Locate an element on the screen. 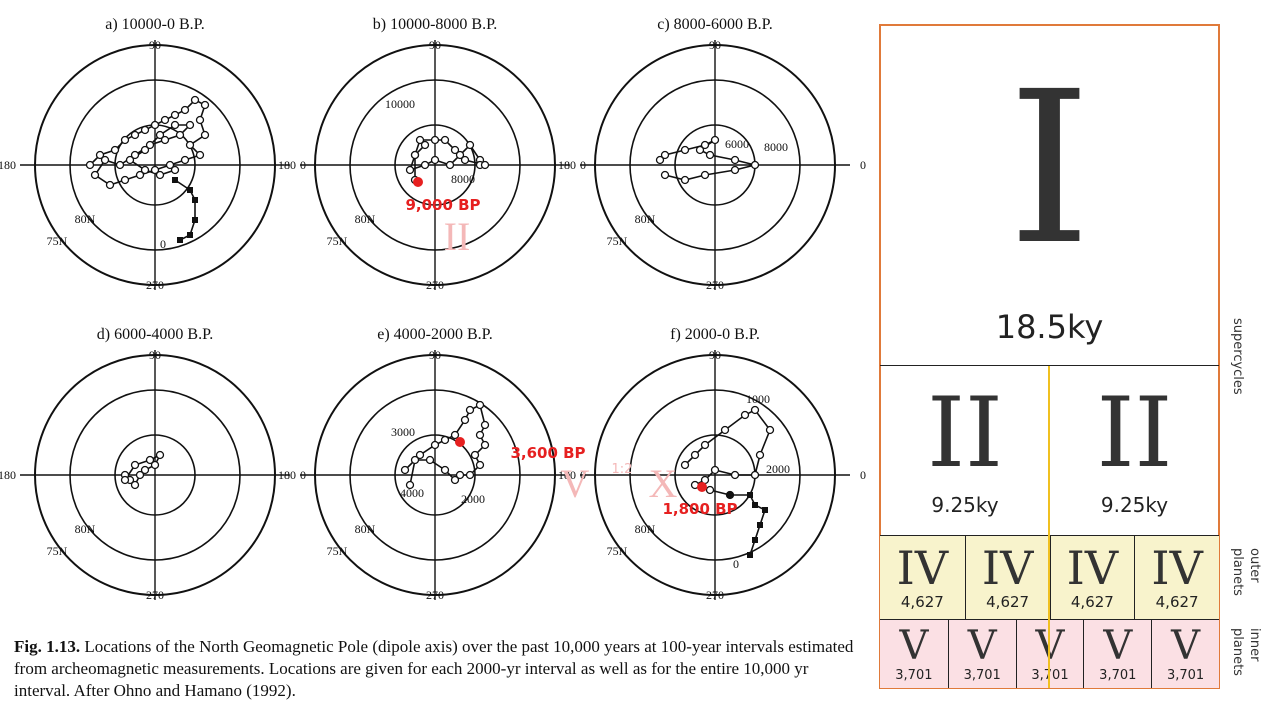 The width and height of the screenshot is (1280, 719). inner-cell: V 3,701 is located at coordinates (1117, 654).